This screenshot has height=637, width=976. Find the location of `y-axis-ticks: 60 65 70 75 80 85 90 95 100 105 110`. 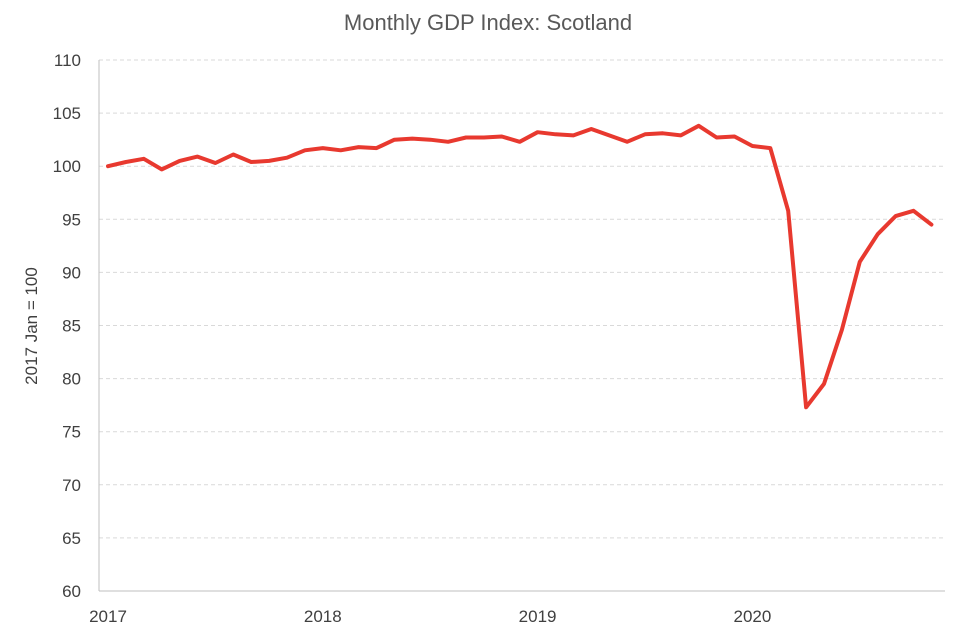

y-axis-ticks: 60 65 70 75 80 85 90 95 100 105 110 is located at coordinates (67, 326).